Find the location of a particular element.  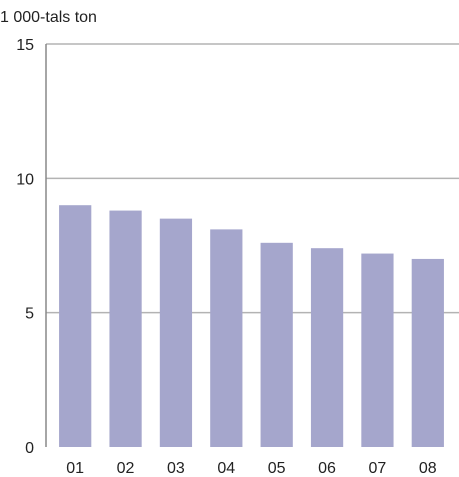

y-tick-label-5: 5 is located at coordinates (29, 314).